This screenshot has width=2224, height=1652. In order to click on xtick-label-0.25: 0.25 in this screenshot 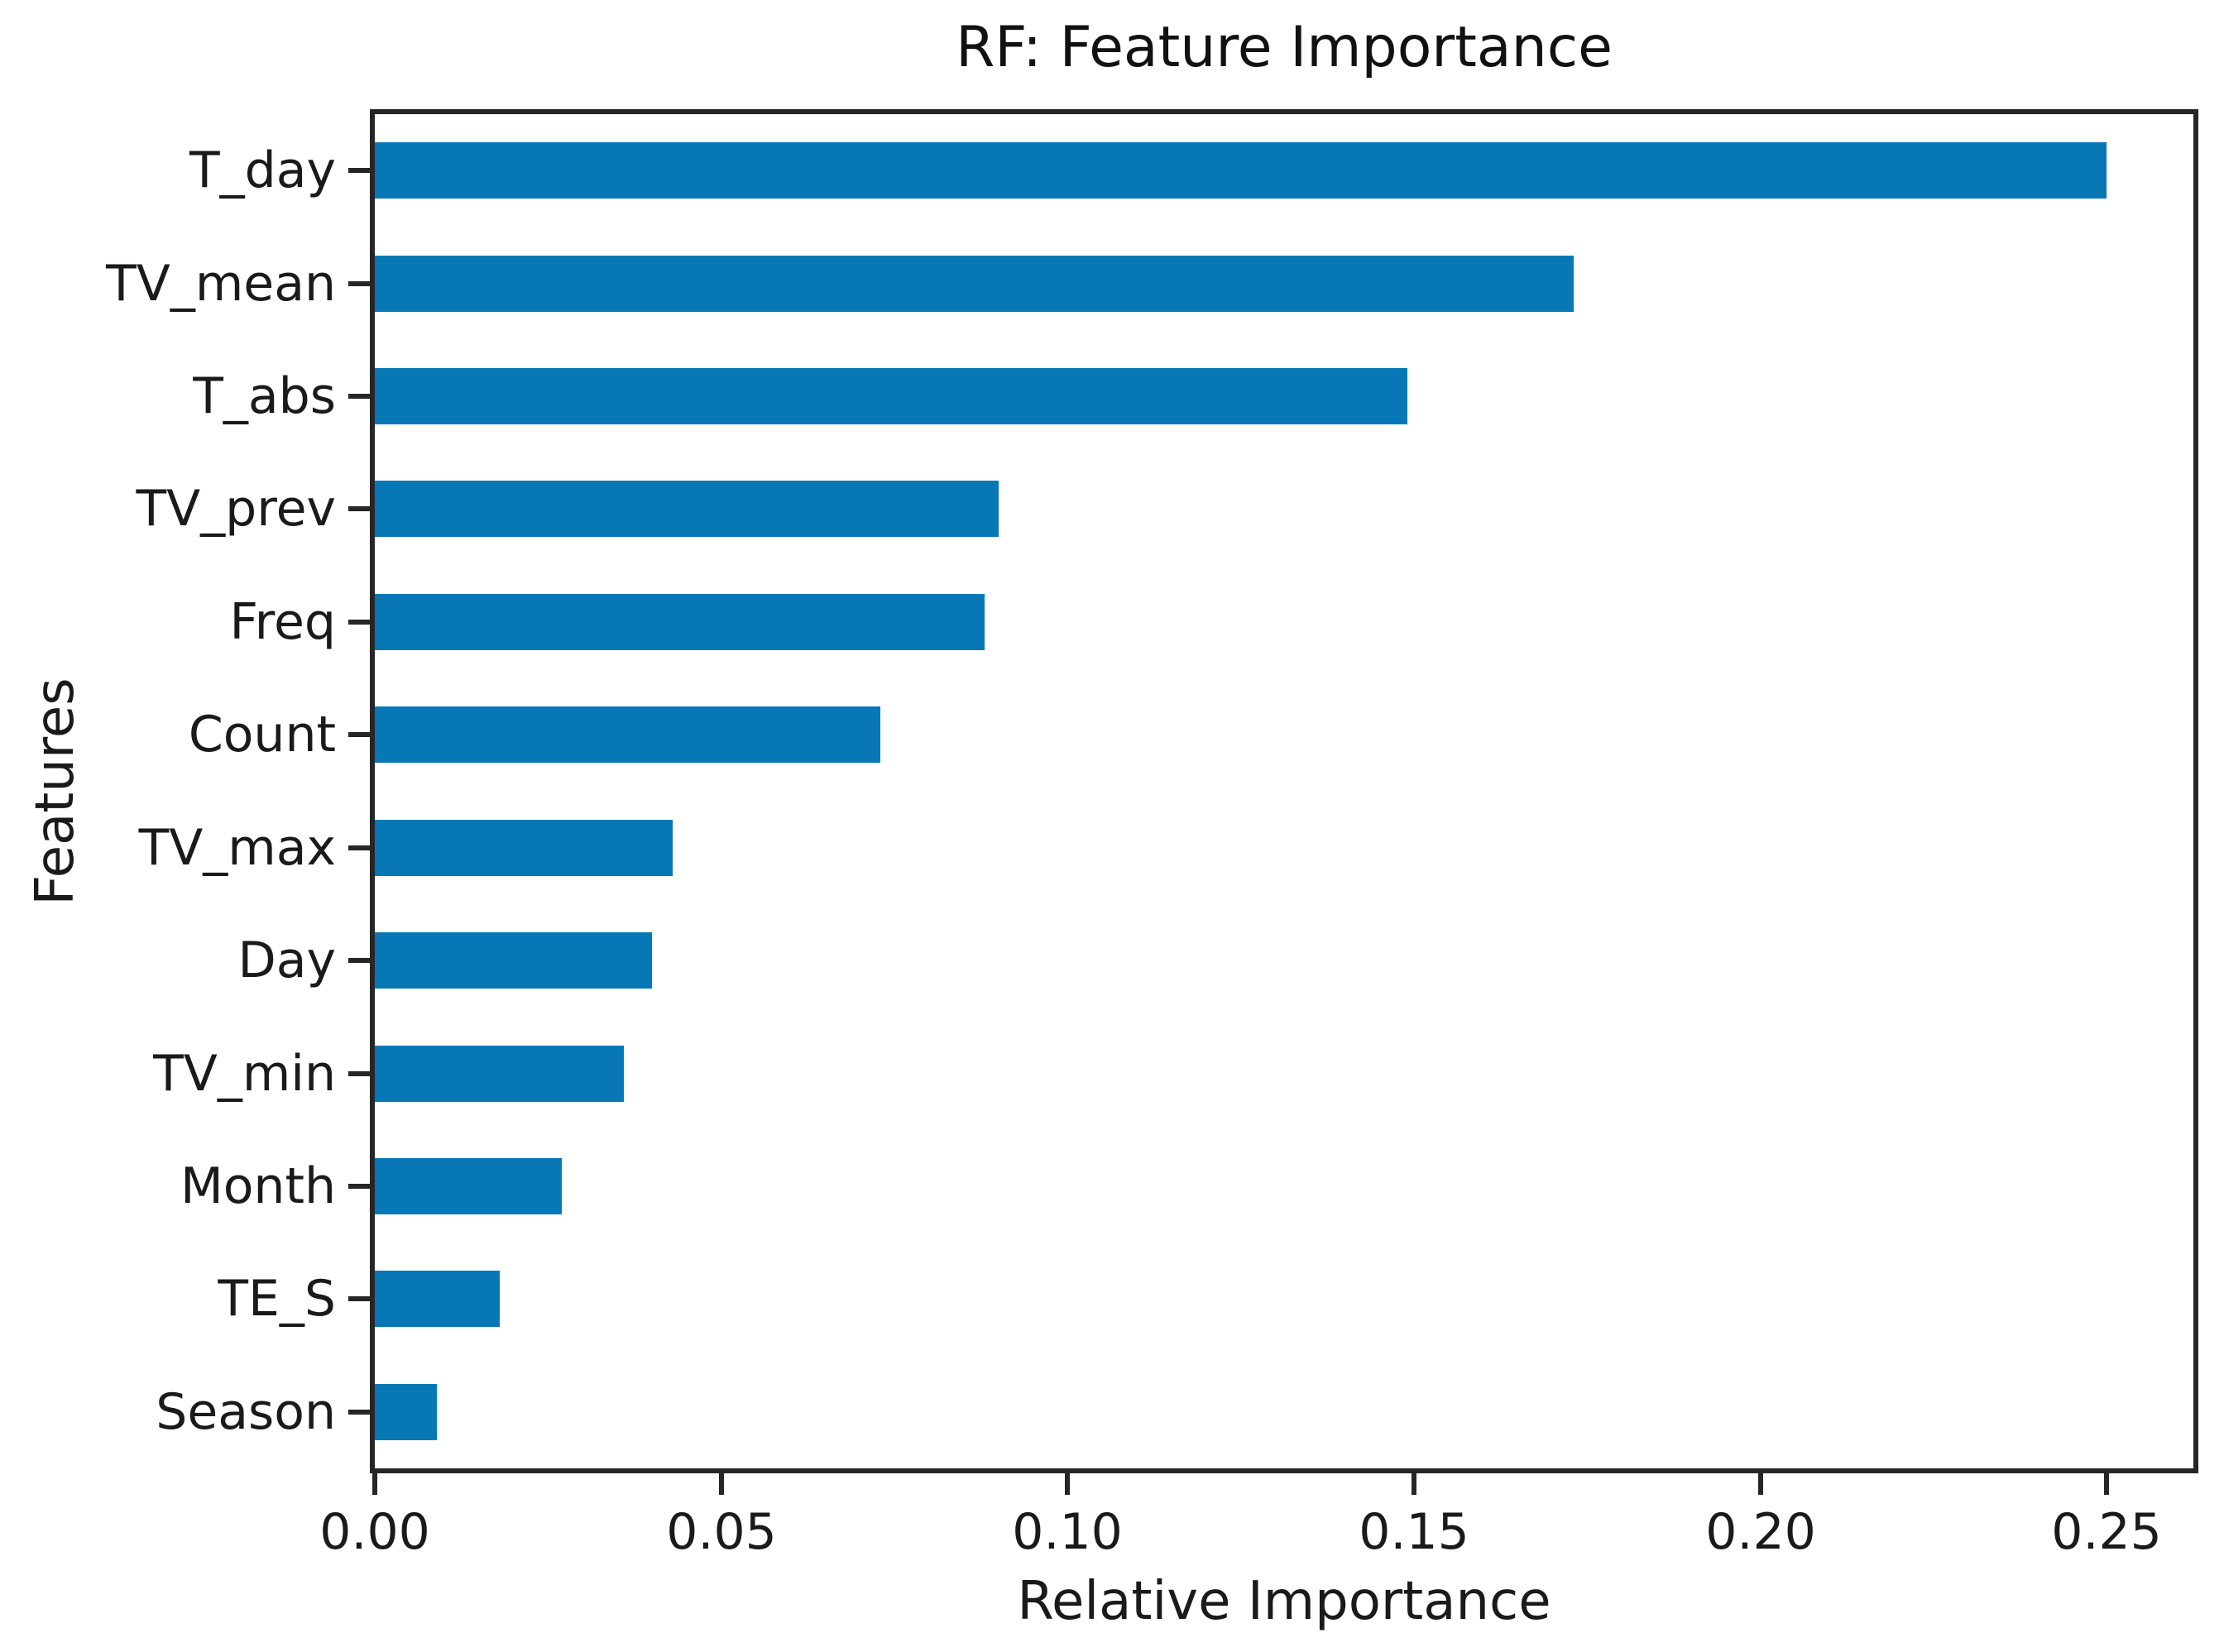, I will do `click(2106, 1532)`.